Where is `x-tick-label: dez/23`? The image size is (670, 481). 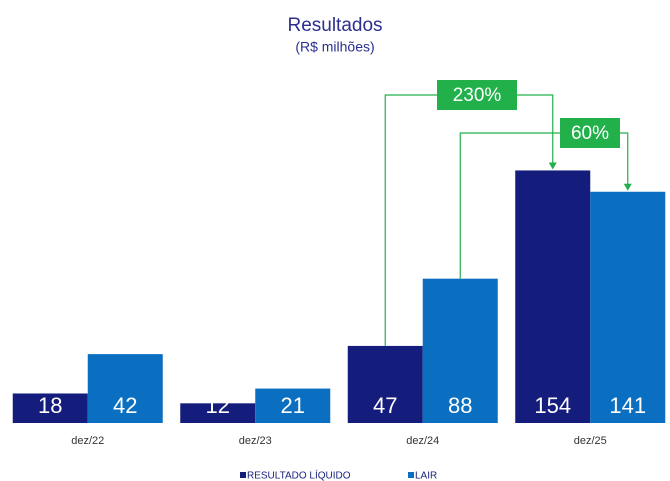
x-tick-label: dez/23 is located at coordinates (255, 441).